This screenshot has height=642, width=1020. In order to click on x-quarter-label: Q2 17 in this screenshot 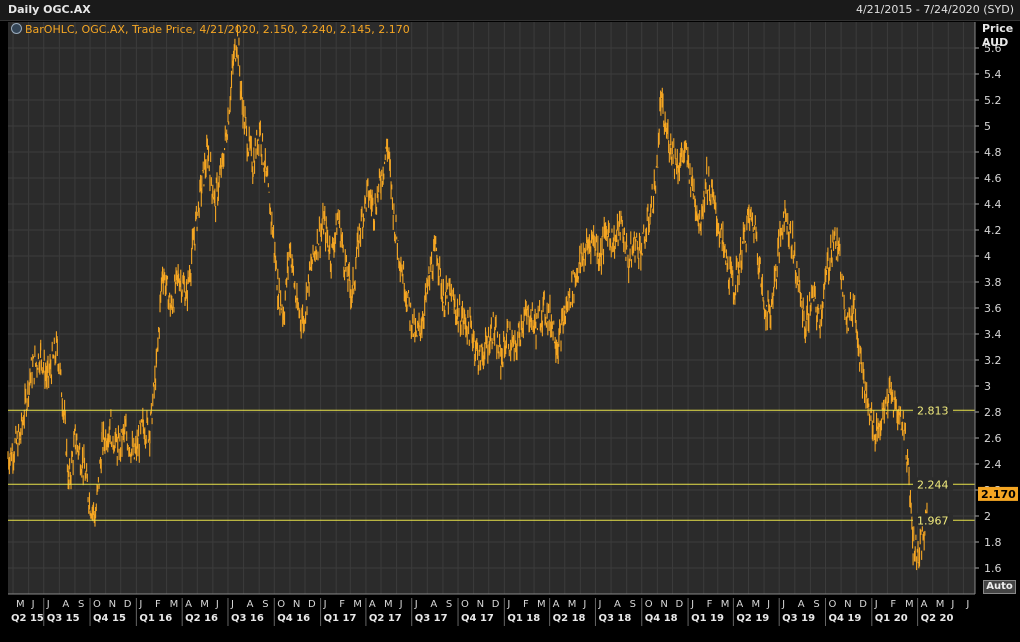, I will do `click(385, 618)`.